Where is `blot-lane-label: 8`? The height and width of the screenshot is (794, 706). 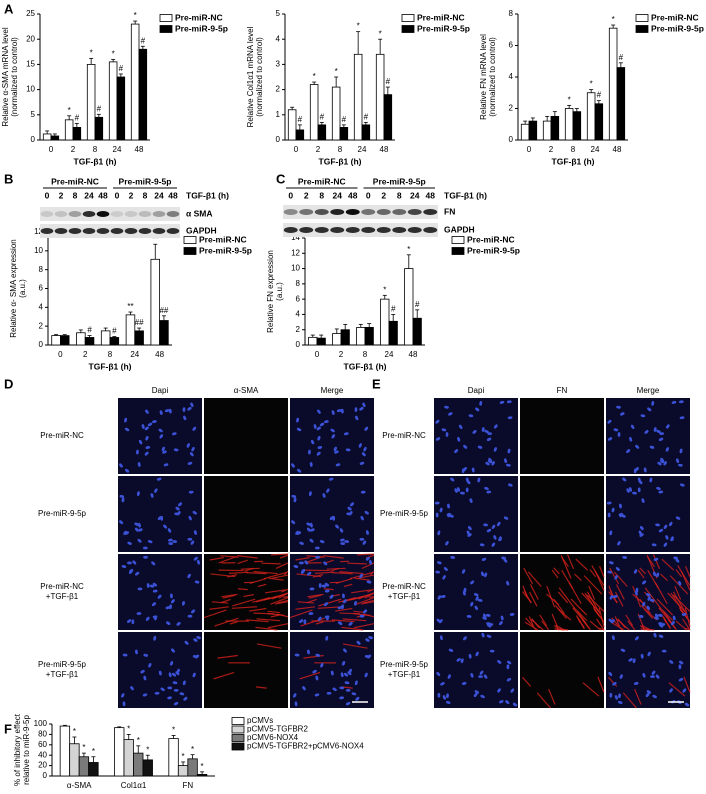
blot-lane-label: 8 is located at coordinates (145, 195).